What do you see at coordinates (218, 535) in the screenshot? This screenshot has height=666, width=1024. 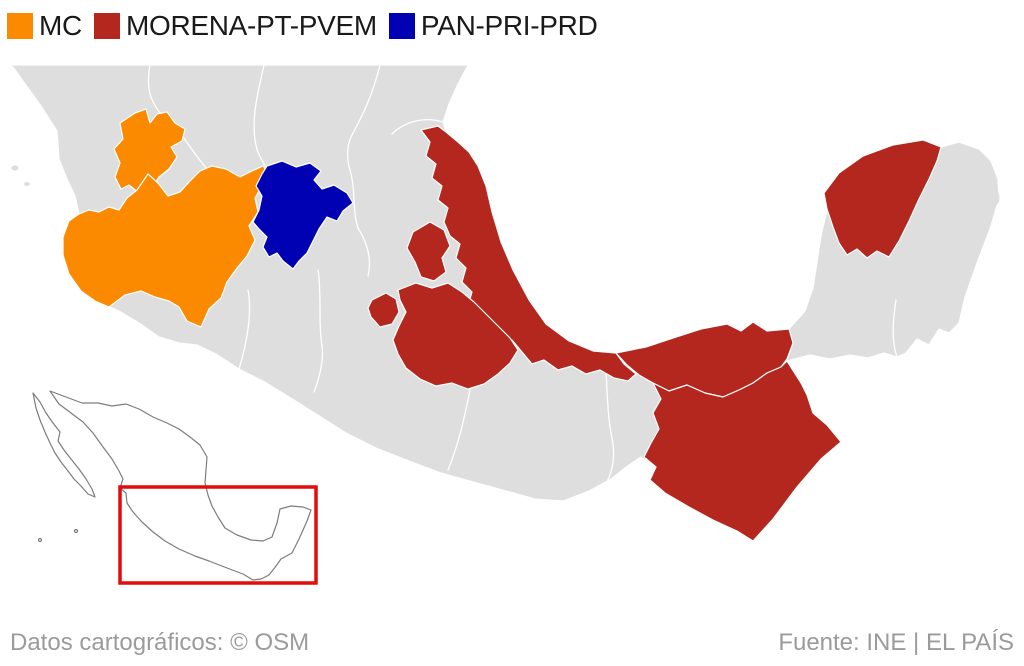 I see `inset-highlight-rectangle` at bounding box center [218, 535].